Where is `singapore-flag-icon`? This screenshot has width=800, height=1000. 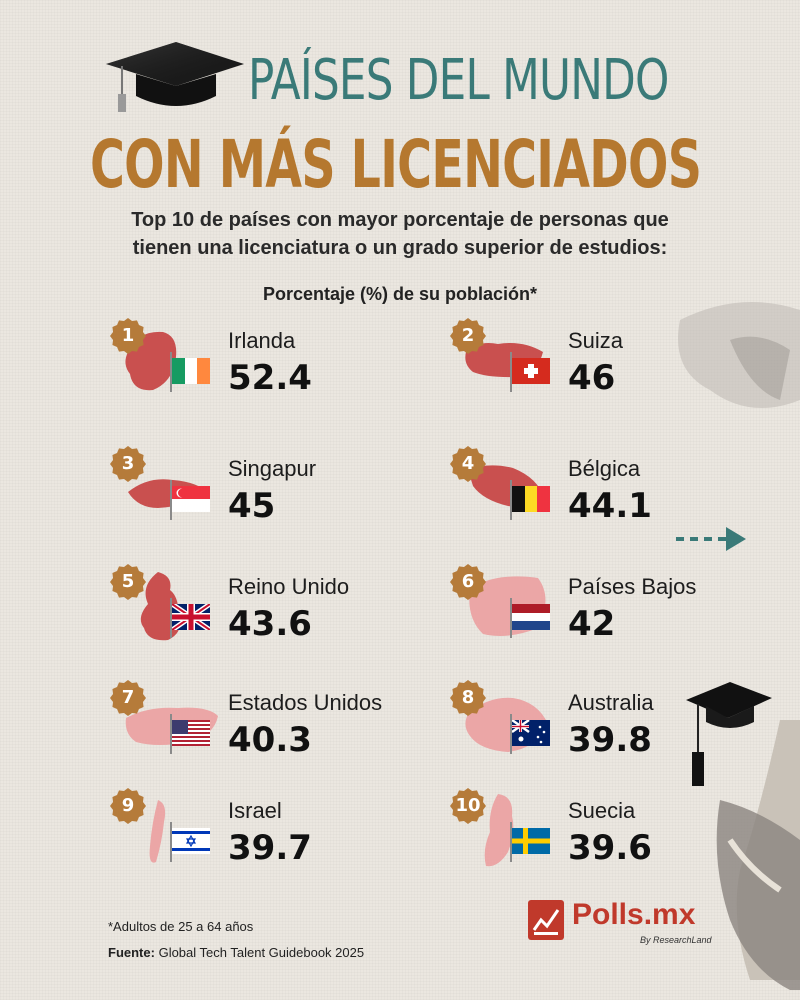
singapore-flag-icon is located at coordinates (191, 499).